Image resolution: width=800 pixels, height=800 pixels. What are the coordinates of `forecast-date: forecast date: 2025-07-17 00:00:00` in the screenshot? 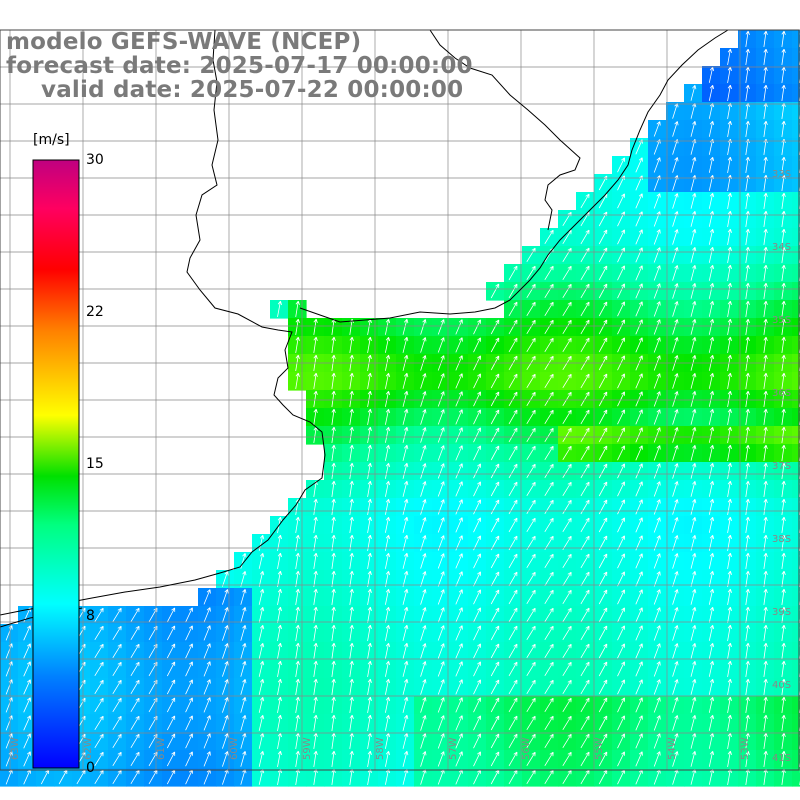 It's located at (239, 66).